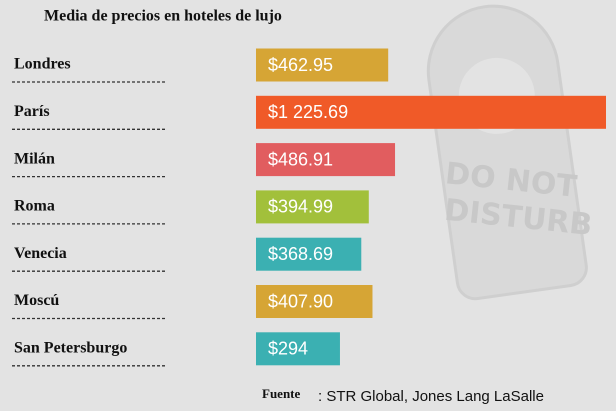 The width and height of the screenshot is (616, 411). What do you see at coordinates (34, 206) in the screenshot?
I see `category-label: Roma` at bounding box center [34, 206].